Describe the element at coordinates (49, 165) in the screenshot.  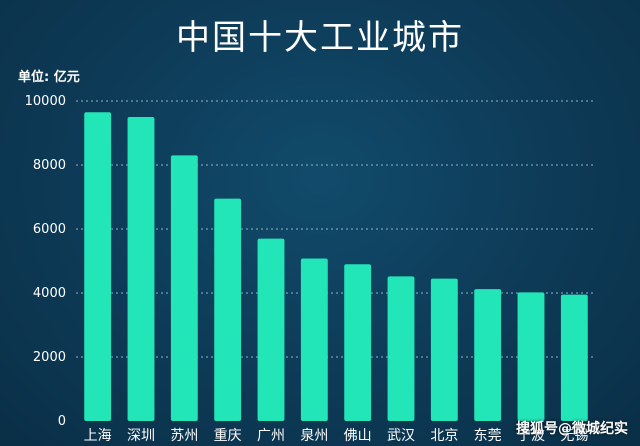
I see `y-tick-label: 8000` at that location.